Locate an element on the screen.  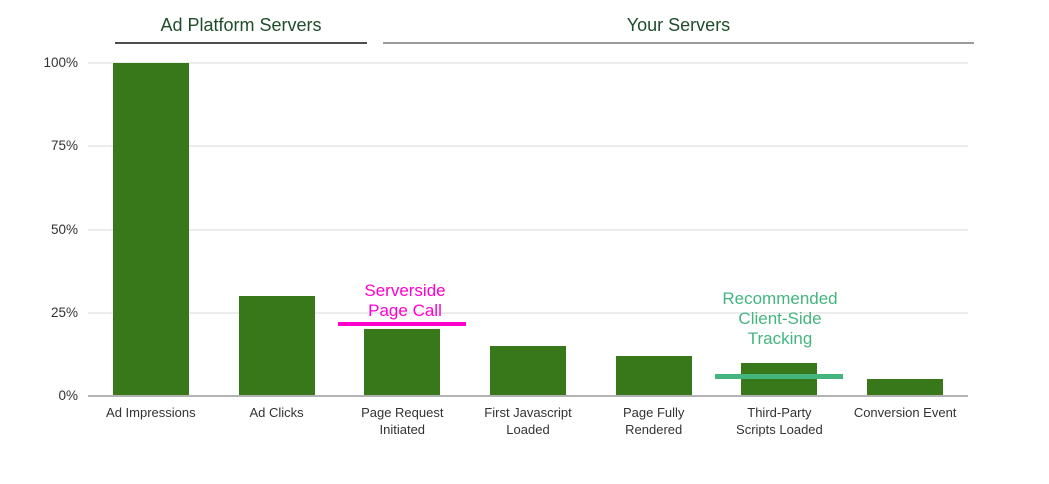
x-axis-category-label: Conversion Event is located at coordinates (905, 412).